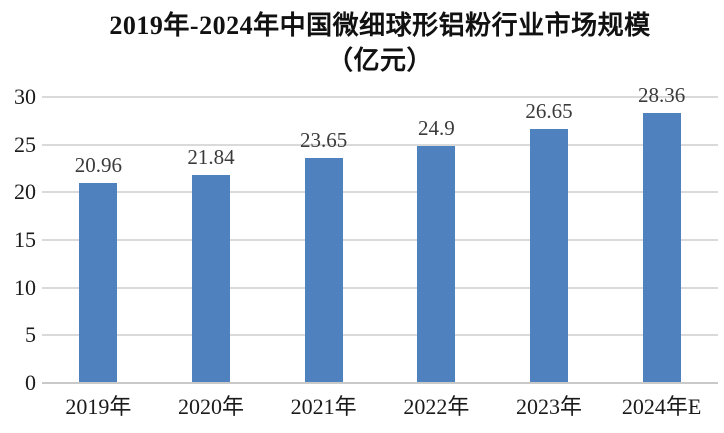  I want to click on bar-value-label: 20.96, so click(98, 165).